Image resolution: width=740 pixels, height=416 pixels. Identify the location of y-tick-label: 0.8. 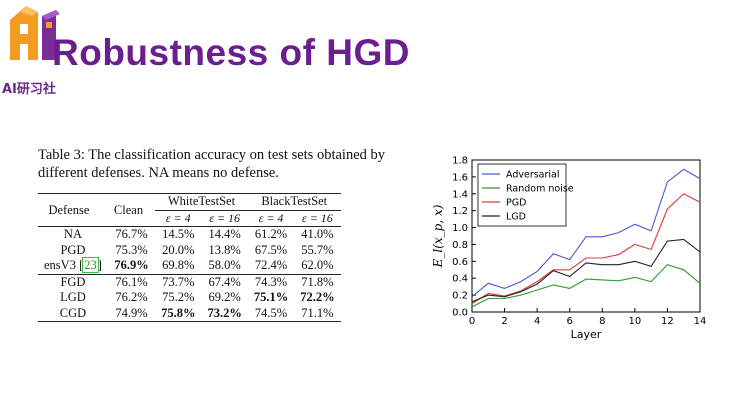
(460, 245).